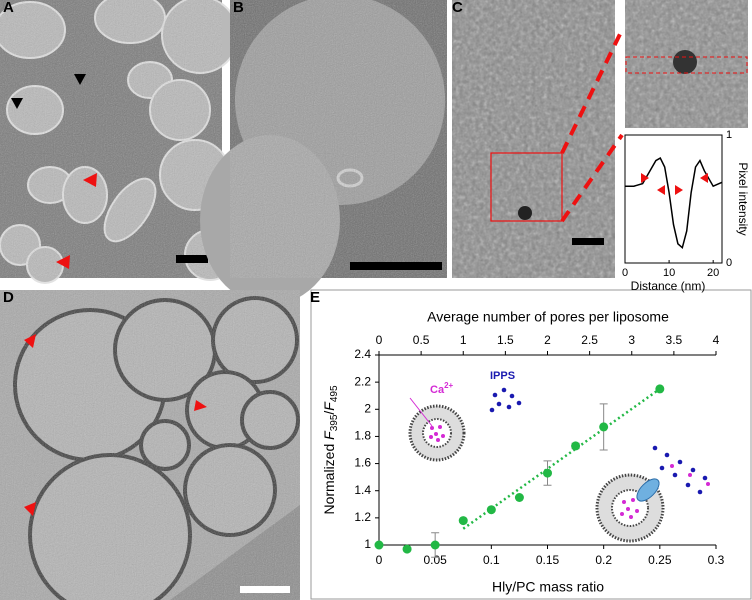 Image resolution: width=752 pixels, height=600 pixels. Describe the element at coordinates (362, 354) in the screenshot. I see `y-tick-label: 2.4` at that location.